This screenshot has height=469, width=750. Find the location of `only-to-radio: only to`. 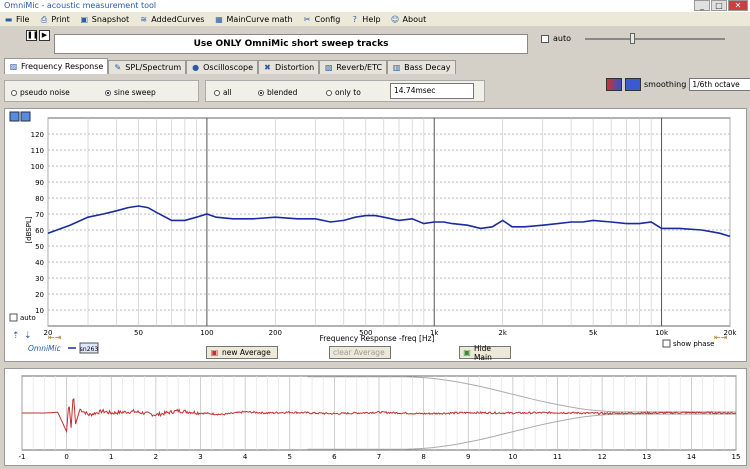

only-to-radio: only to is located at coordinates (343, 92).